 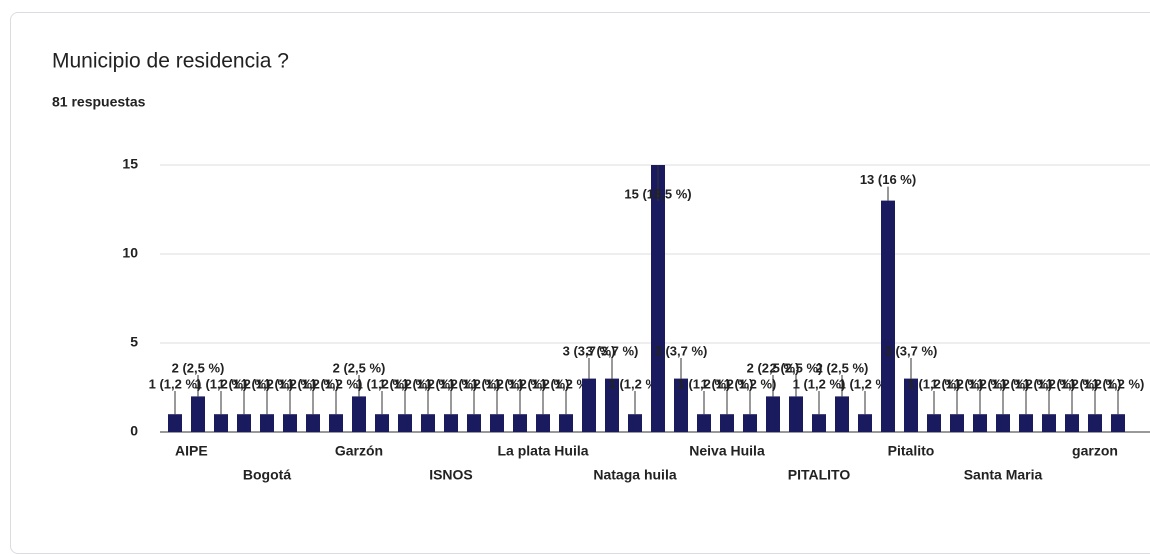 What do you see at coordinates (170, 61) in the screenshot?
I see `chart-title: Municipio de residencia ?` at bounding box center [170, 61].